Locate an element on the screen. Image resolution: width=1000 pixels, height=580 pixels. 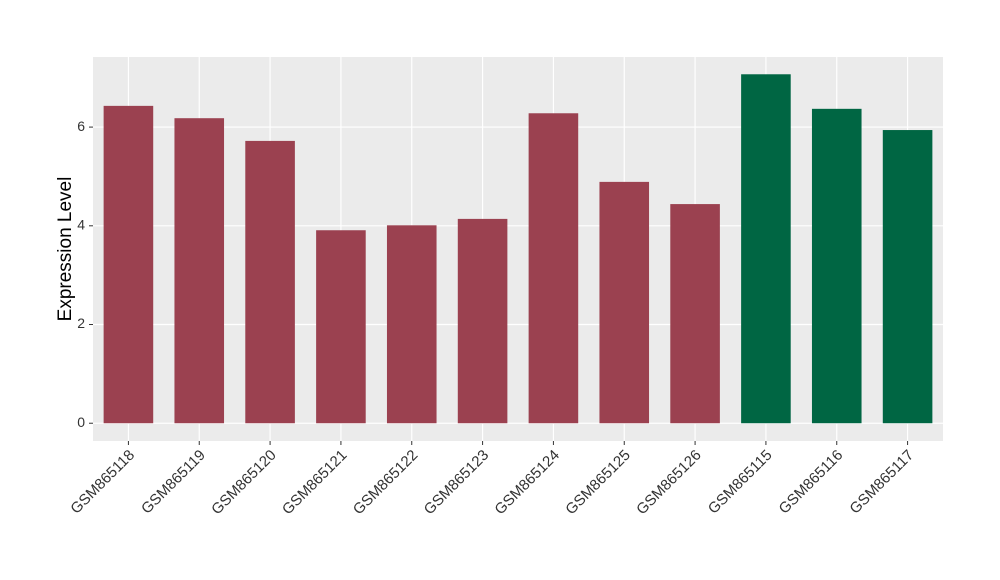
x-tick-label: GSM865118 is located at coordinates (102, 482).